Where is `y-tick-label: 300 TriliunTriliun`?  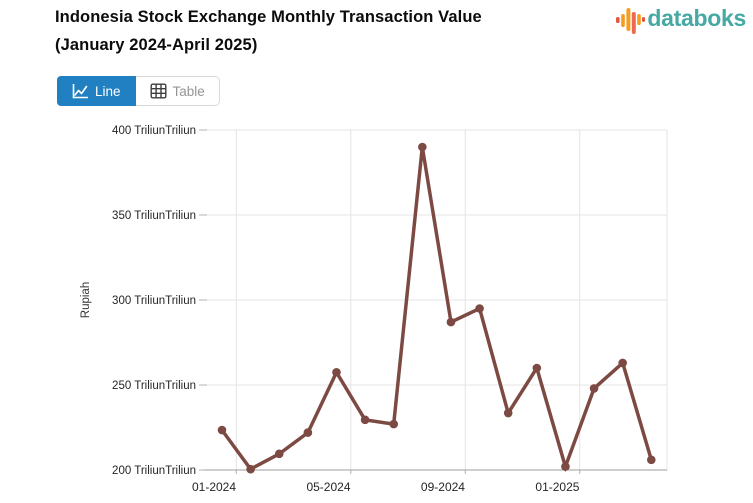 y-tick-label: 300 TriliunTriliun is located at coordinates (154, 301).